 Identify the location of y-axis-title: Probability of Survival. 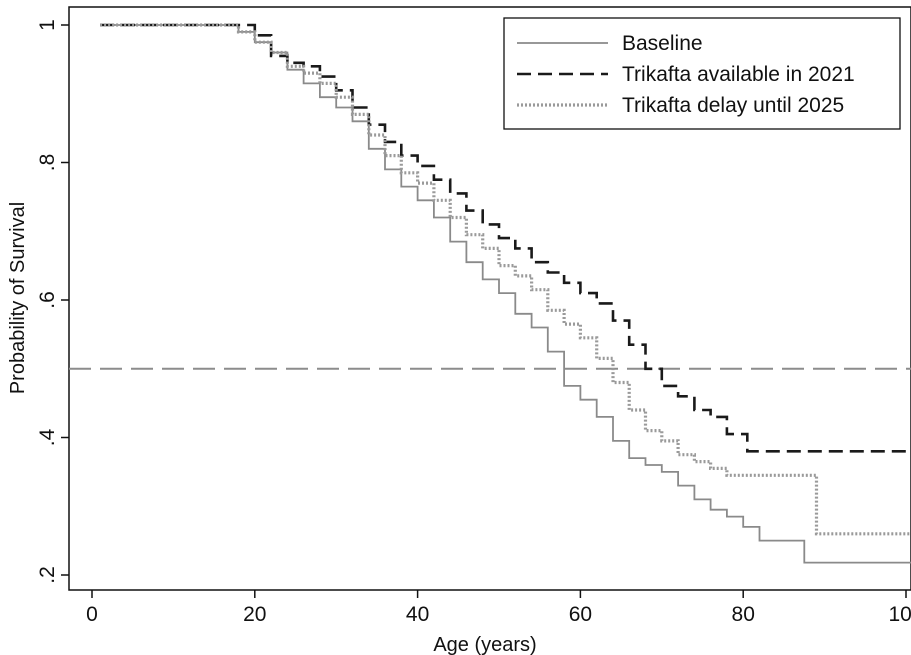
(18, 298).